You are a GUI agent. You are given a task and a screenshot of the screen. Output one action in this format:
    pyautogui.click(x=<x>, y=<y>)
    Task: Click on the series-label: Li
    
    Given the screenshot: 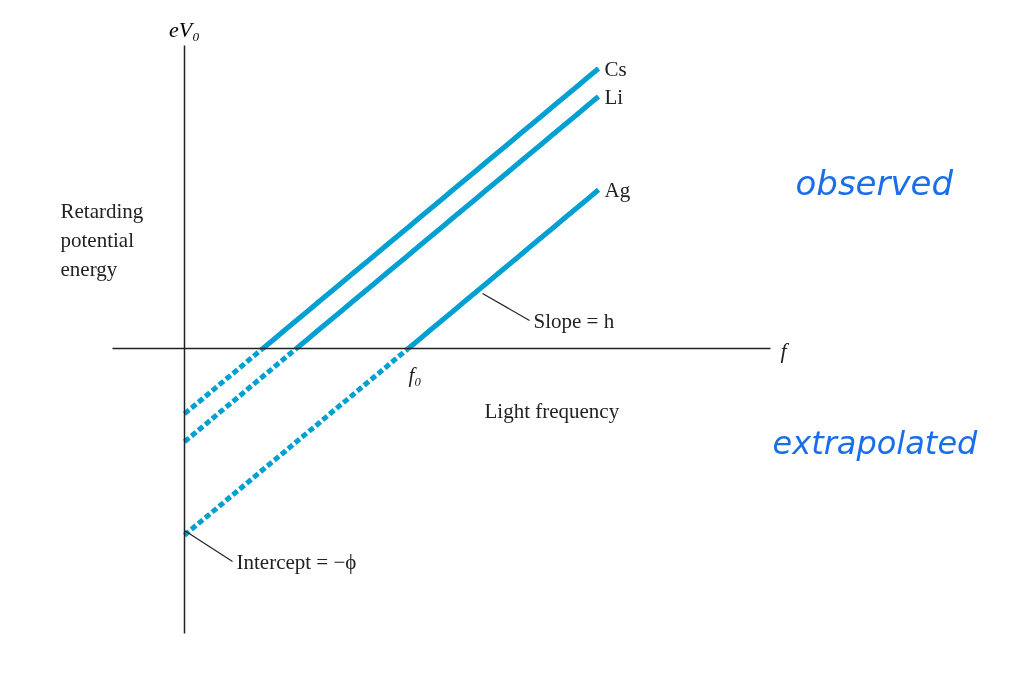 What is the action you would take?
    pyautogui.click(x=614, y=96)
    